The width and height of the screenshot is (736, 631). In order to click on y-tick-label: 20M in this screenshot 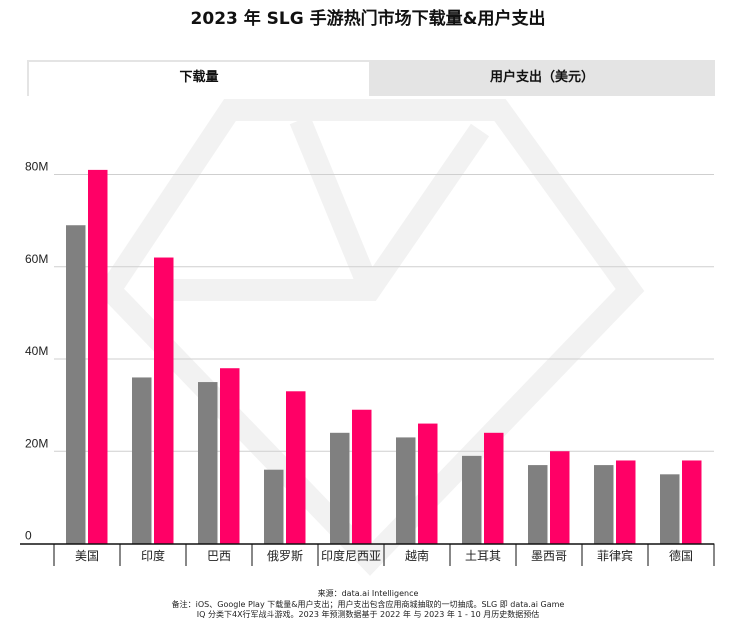, I will do `click(36, 443)`.